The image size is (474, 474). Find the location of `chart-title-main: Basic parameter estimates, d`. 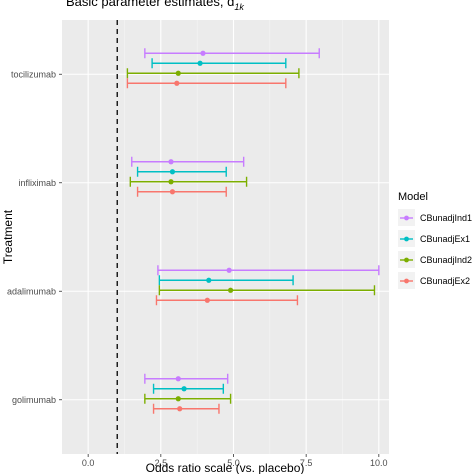

chart-title-main: Basic parameter estimates, d is located at coordinates (150, 4).